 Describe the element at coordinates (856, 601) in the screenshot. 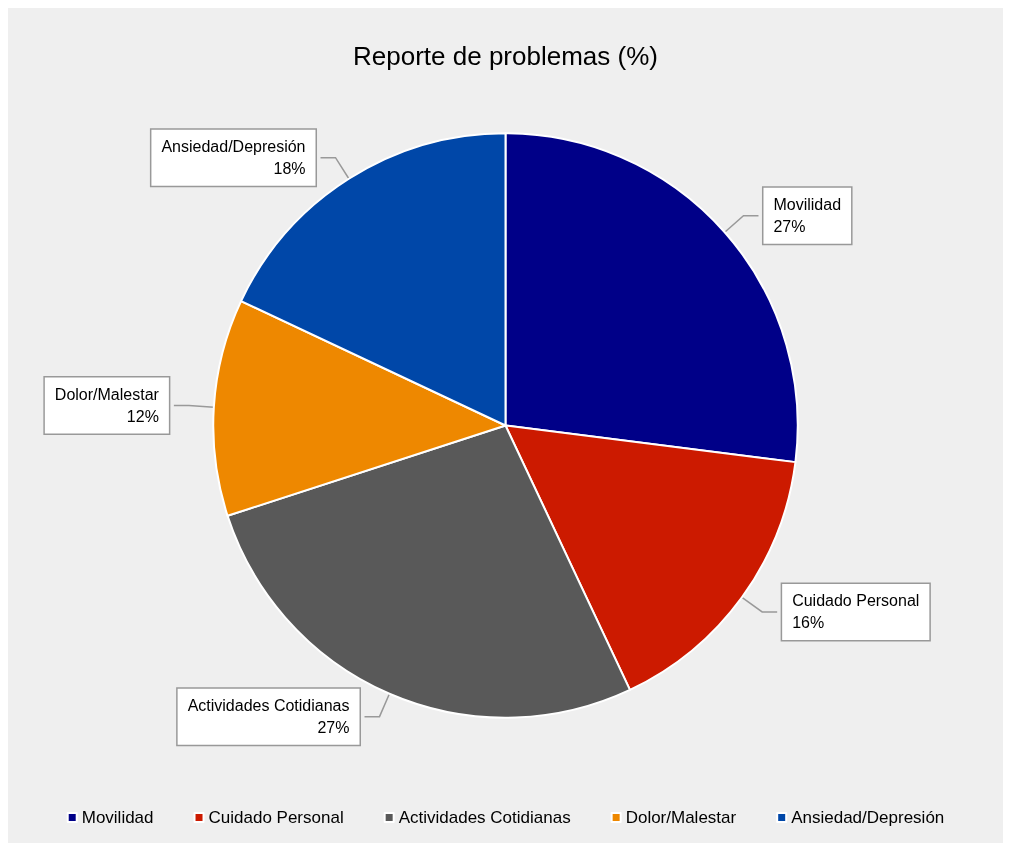

I see `slice-label: Cuidado Personal` at that location.